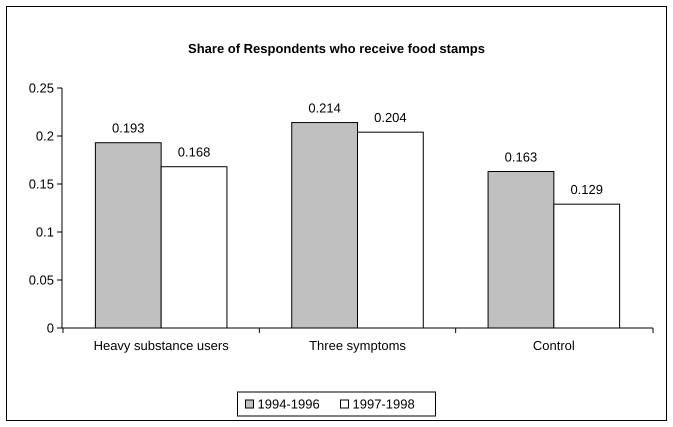 Image resolution: width=673 pixels, height=427 pixels. I want to click on legend-label: 1997-1998, so click(383, 404).